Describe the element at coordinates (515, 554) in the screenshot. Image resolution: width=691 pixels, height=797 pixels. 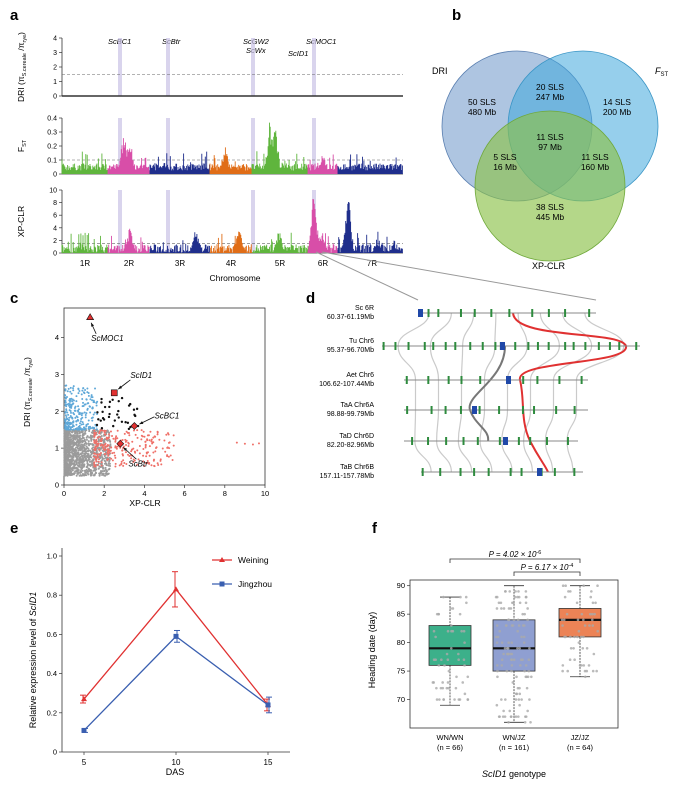
I see `p-value-label: P = 4.02 × 10-6` at that location.